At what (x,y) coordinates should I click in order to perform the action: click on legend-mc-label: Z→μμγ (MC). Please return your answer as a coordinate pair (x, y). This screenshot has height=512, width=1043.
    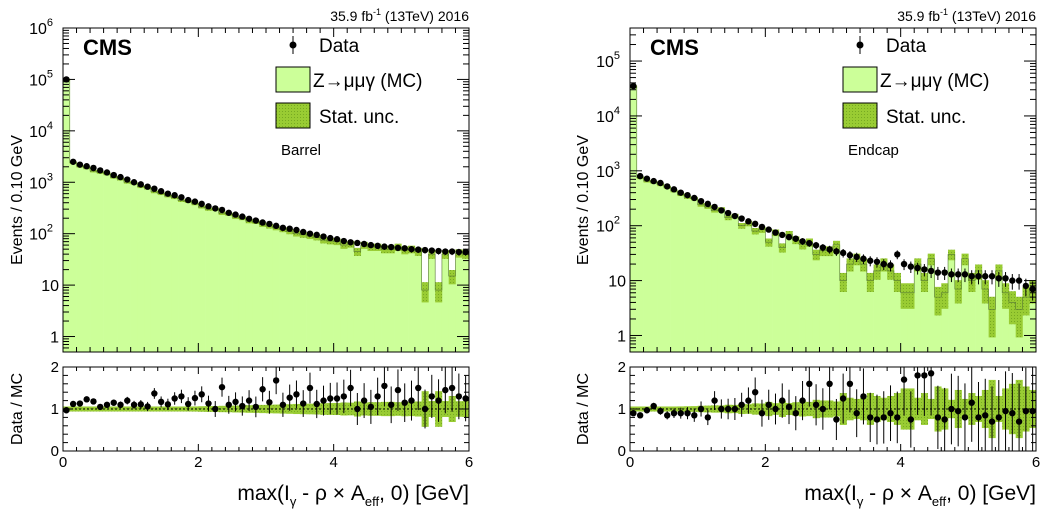
    Looking at the image, I should click on (934, 81).